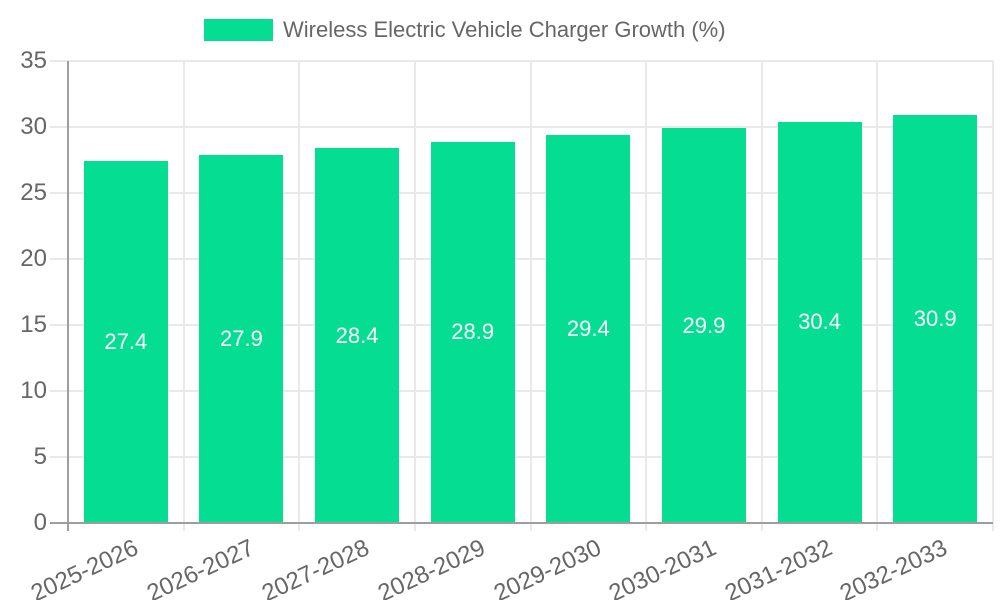 The height and width of the screenshot is (600, 1000). I want to click on bar: 27.9, so click(241, 338).